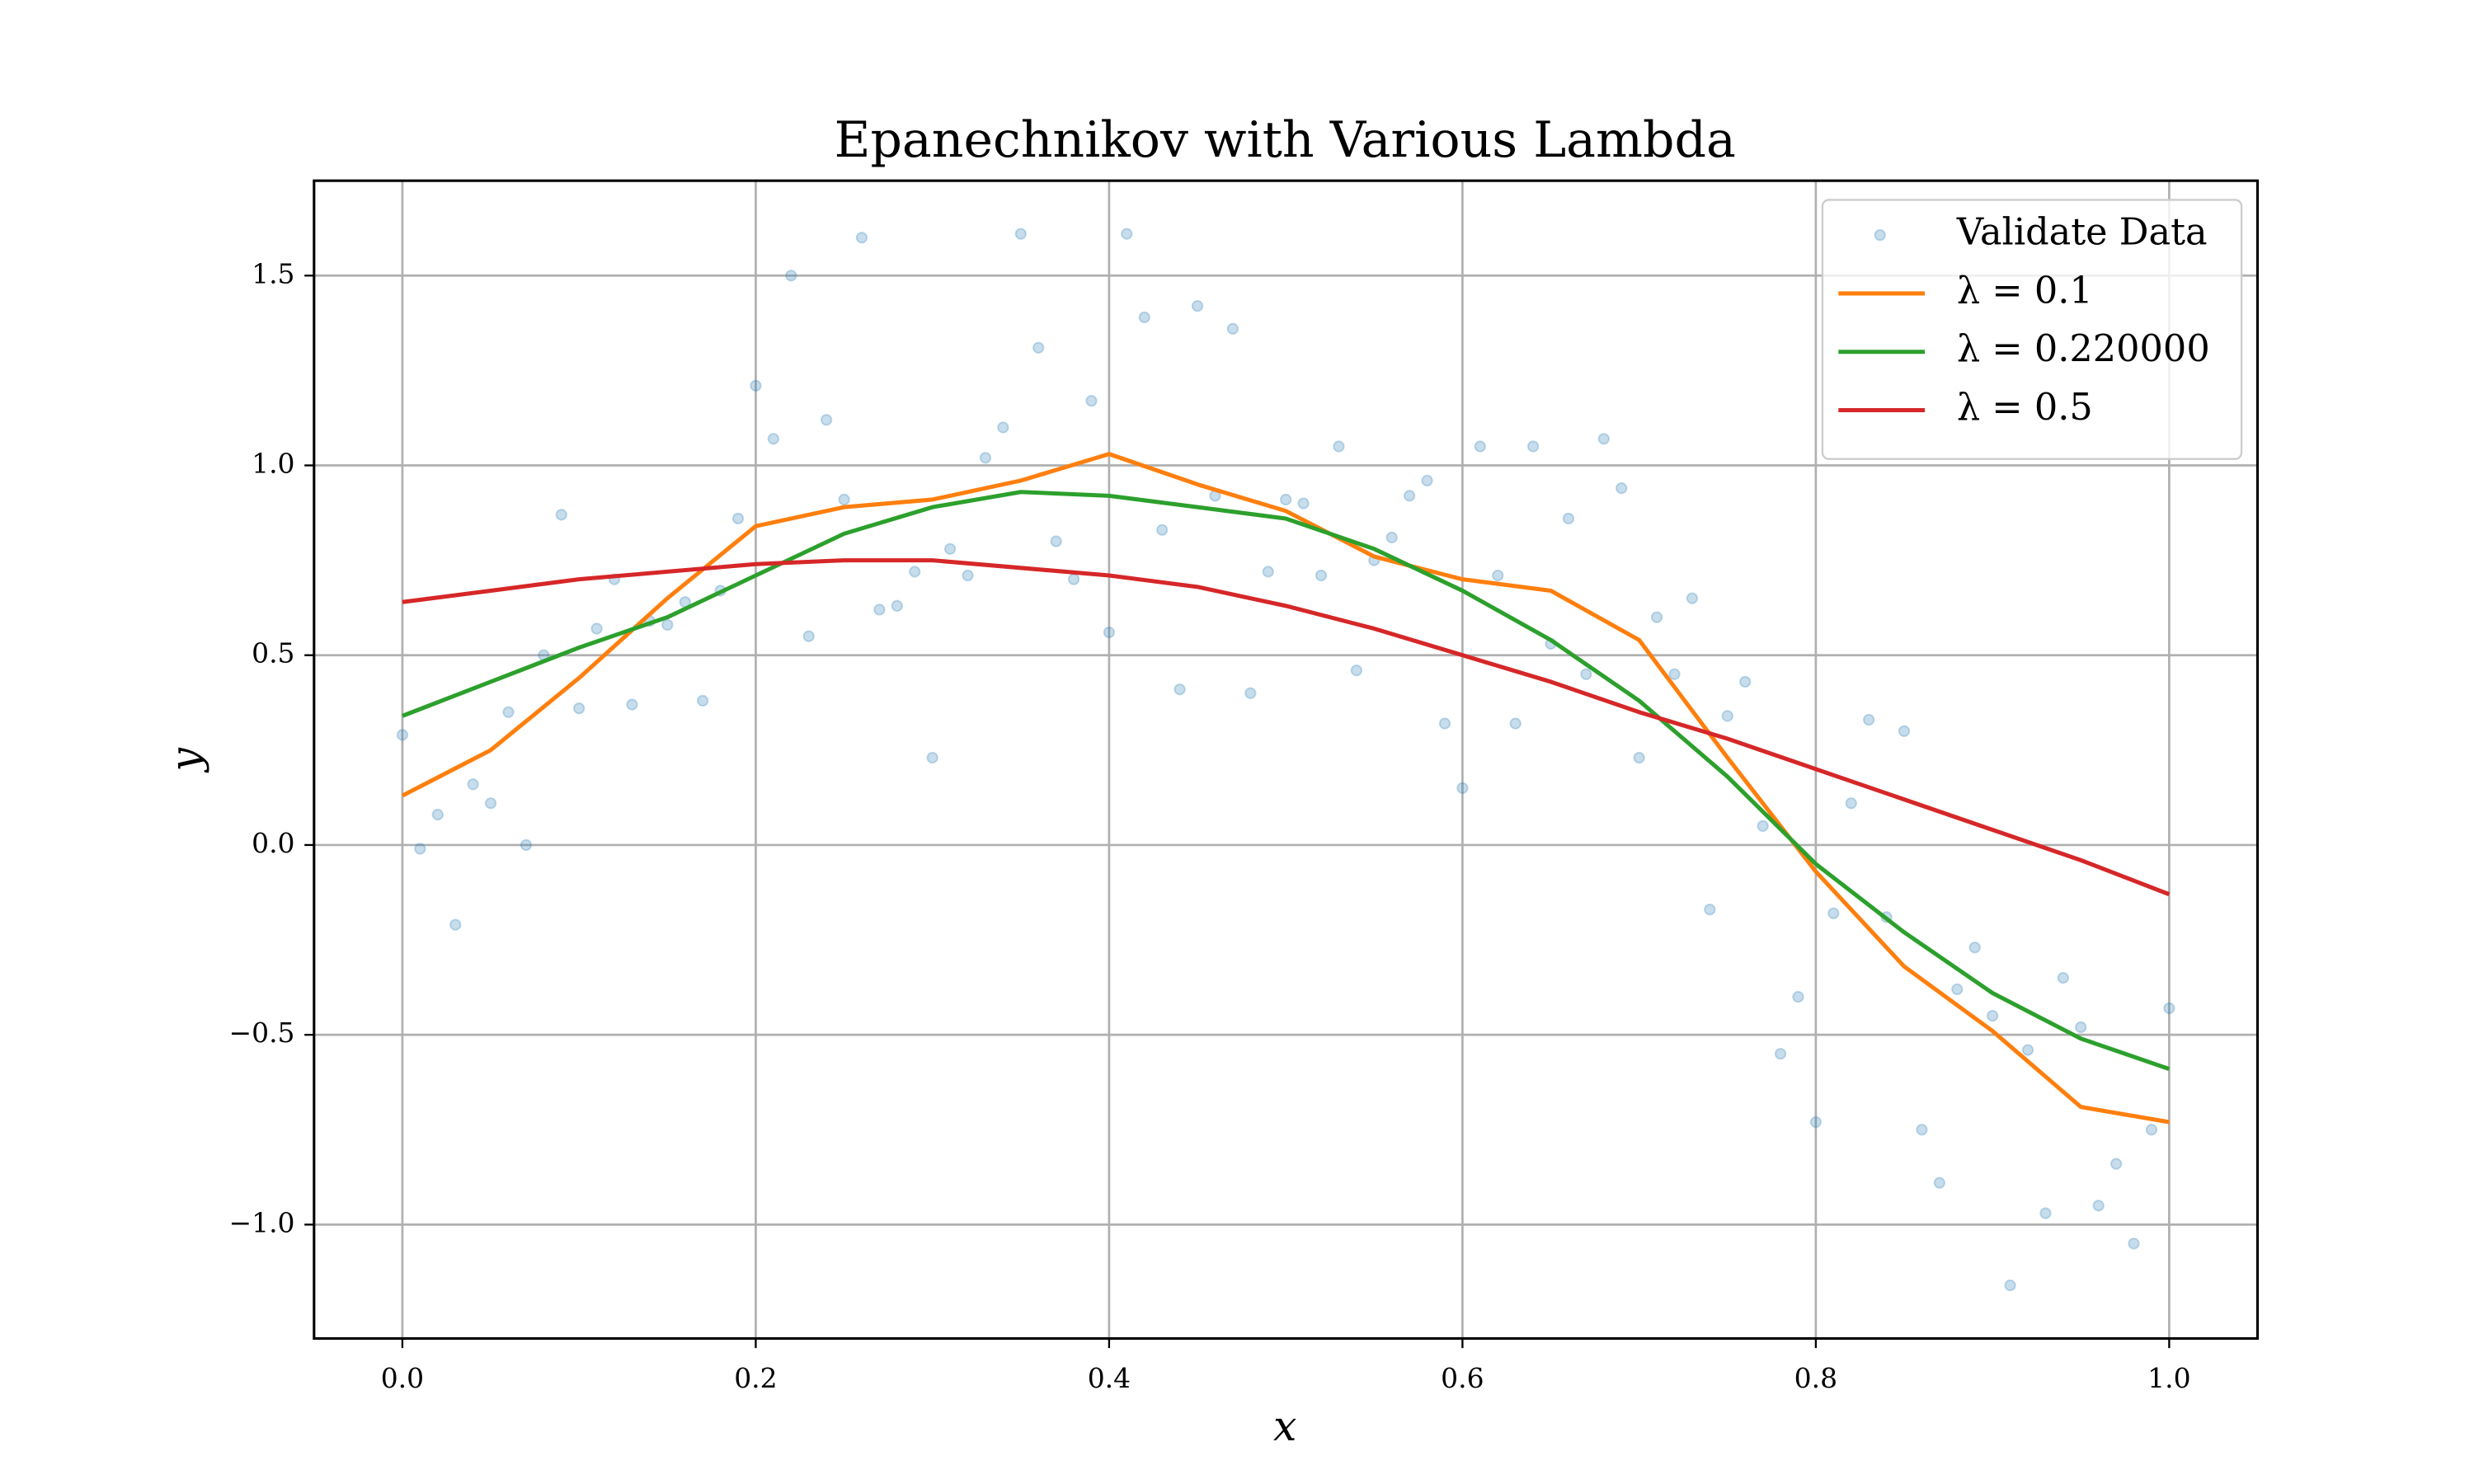  Describe the element at coordinates (402, 1378) in the screenshot. I see `x-tick-label: 0.0` at that location.